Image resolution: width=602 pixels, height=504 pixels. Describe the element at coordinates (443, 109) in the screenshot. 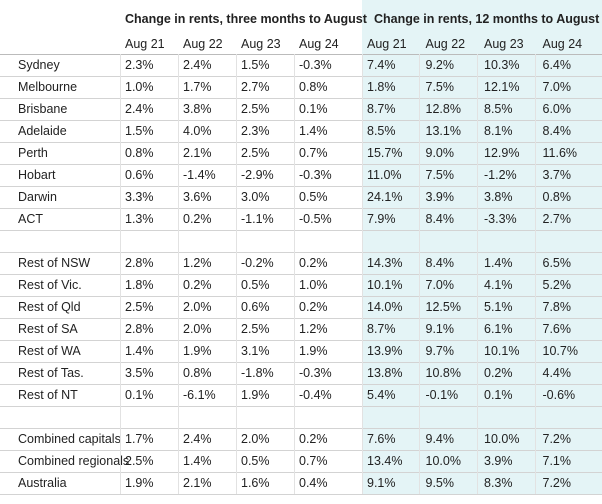

I see `value-cell: 12.8%` at that location.